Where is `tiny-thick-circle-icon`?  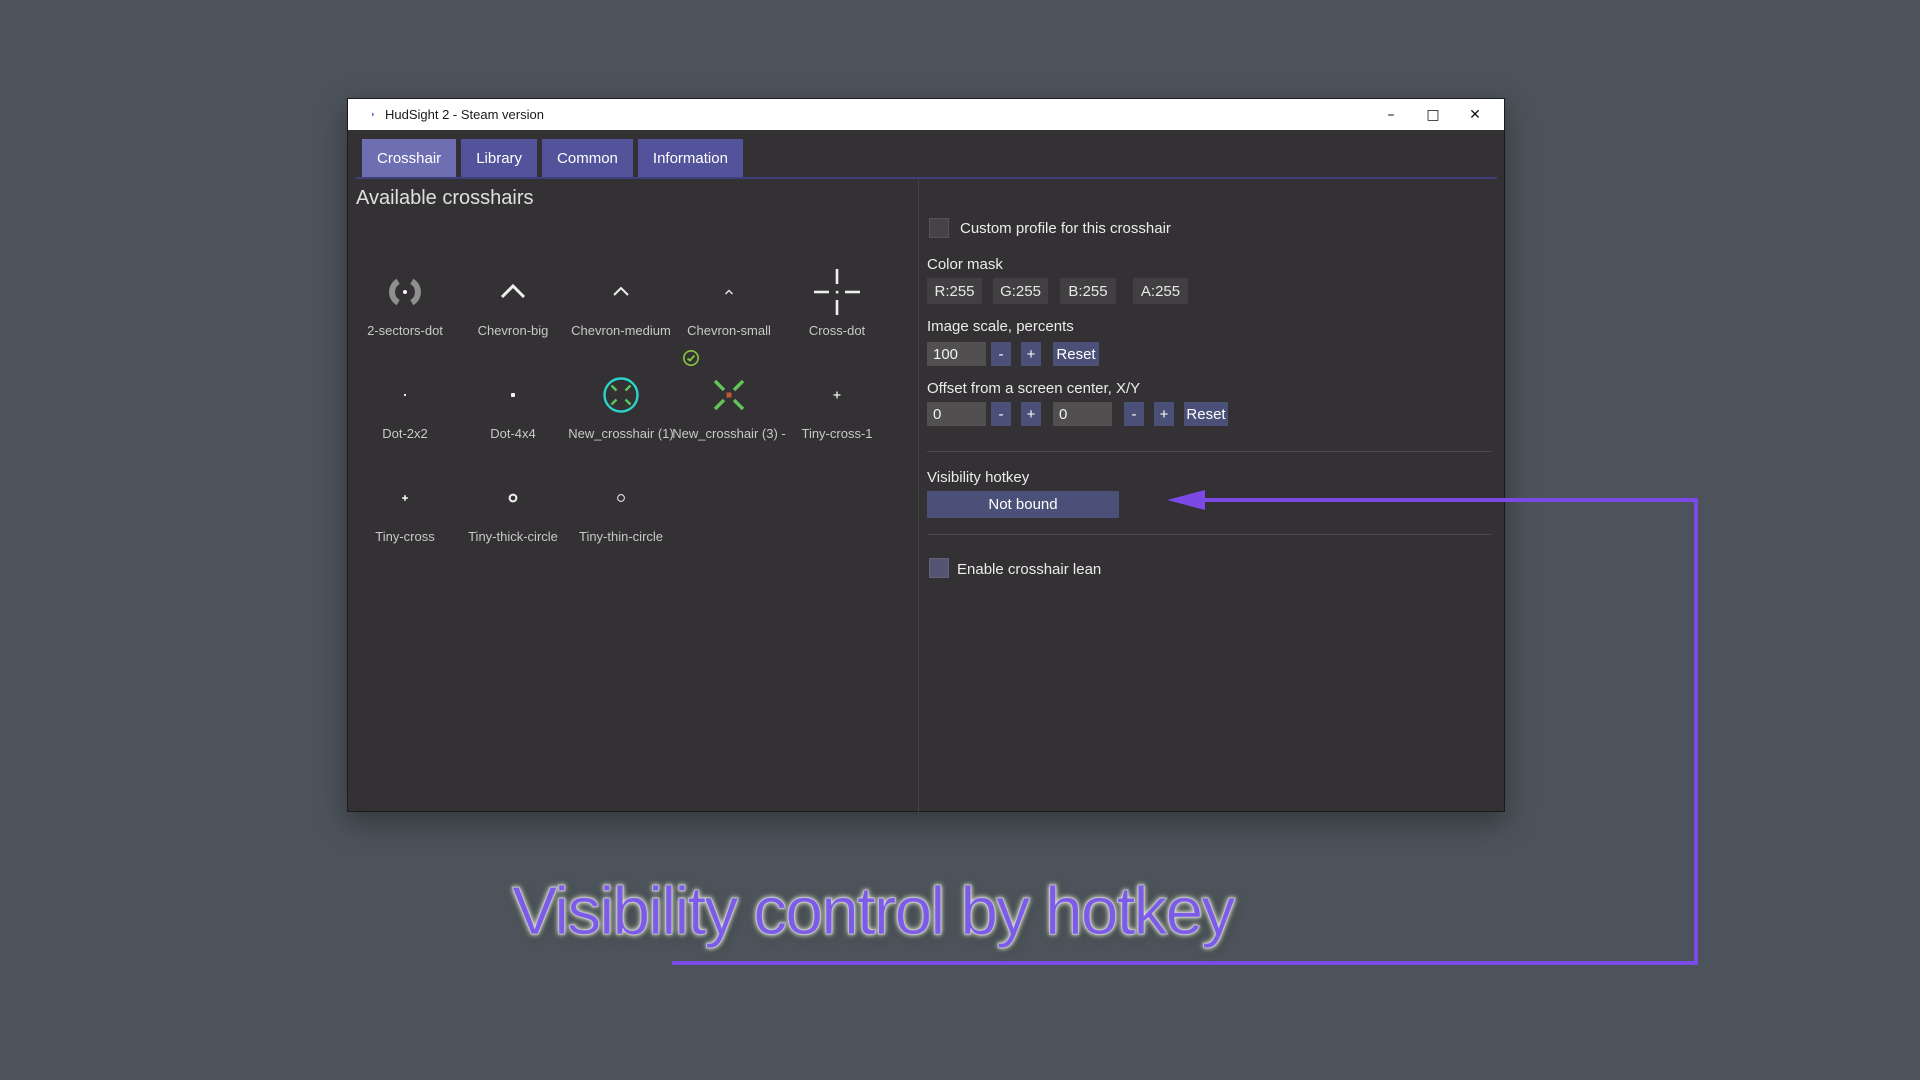
tiny-thick-circle-icon is located at coordinates (513, 498).